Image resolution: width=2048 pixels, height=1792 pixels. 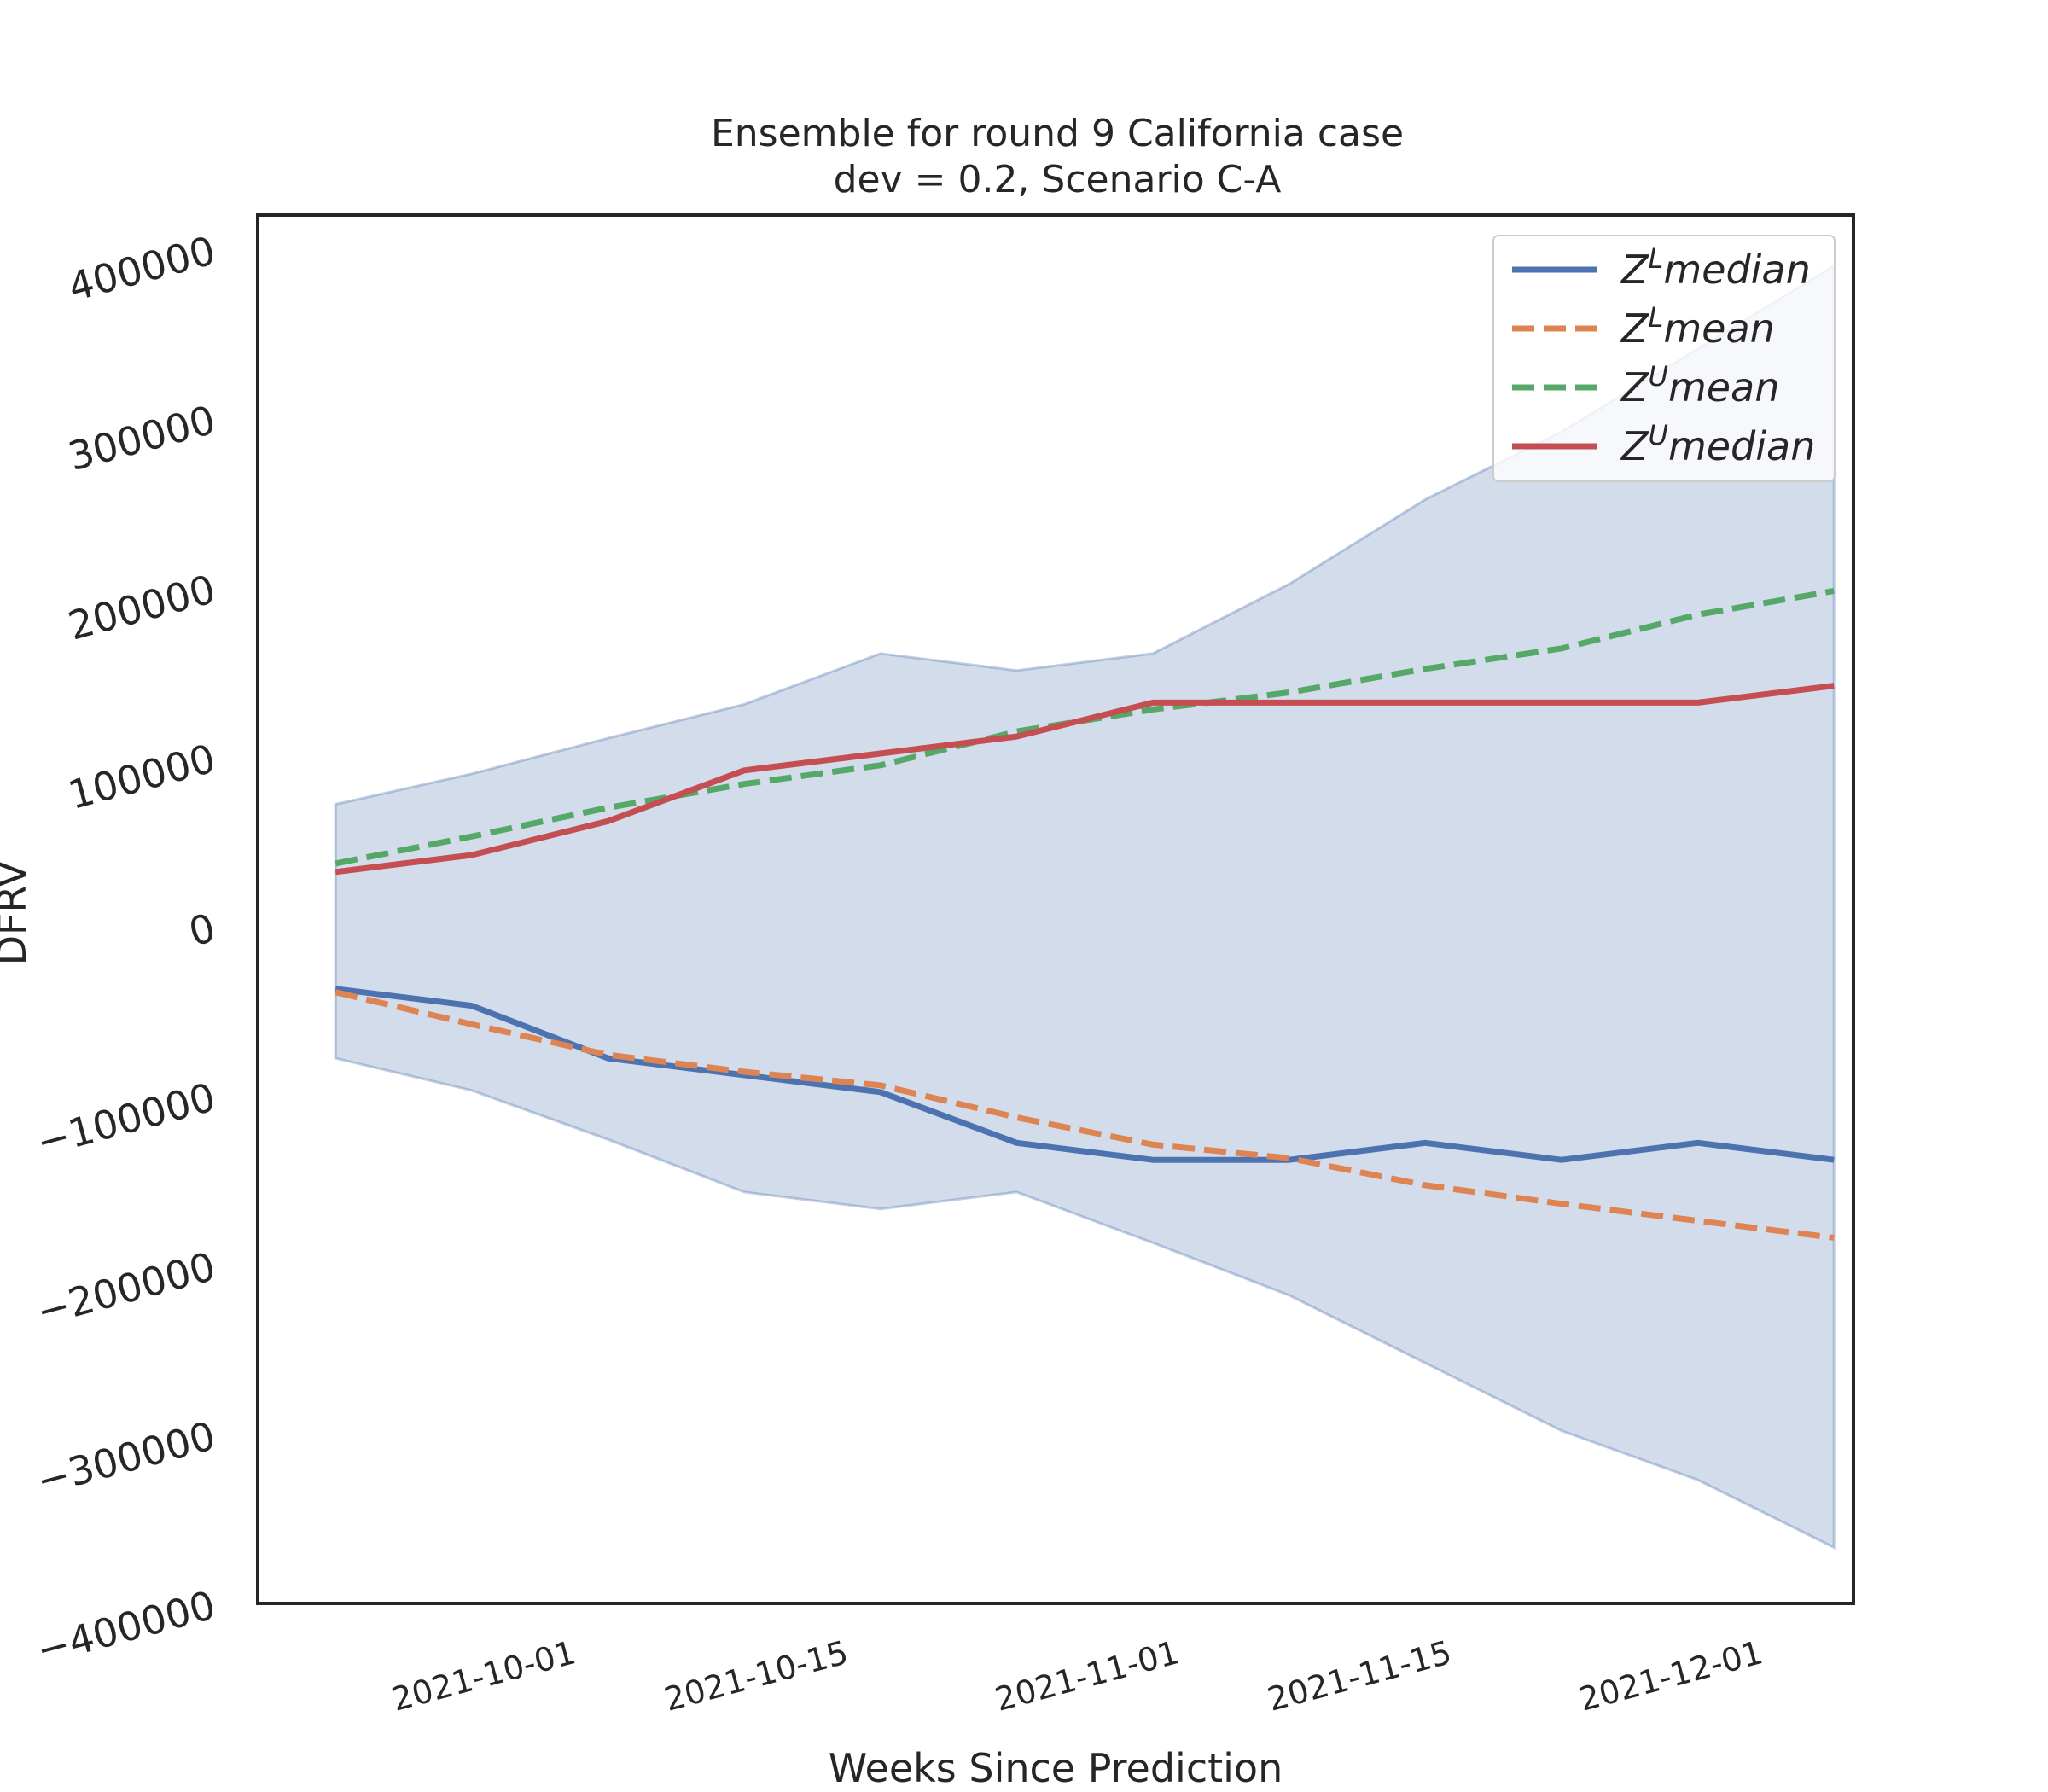 What do you see at coordinates (1085, 779) in the screenshot?
I see `series-line-u-median` at bounding box center [1085, 779].